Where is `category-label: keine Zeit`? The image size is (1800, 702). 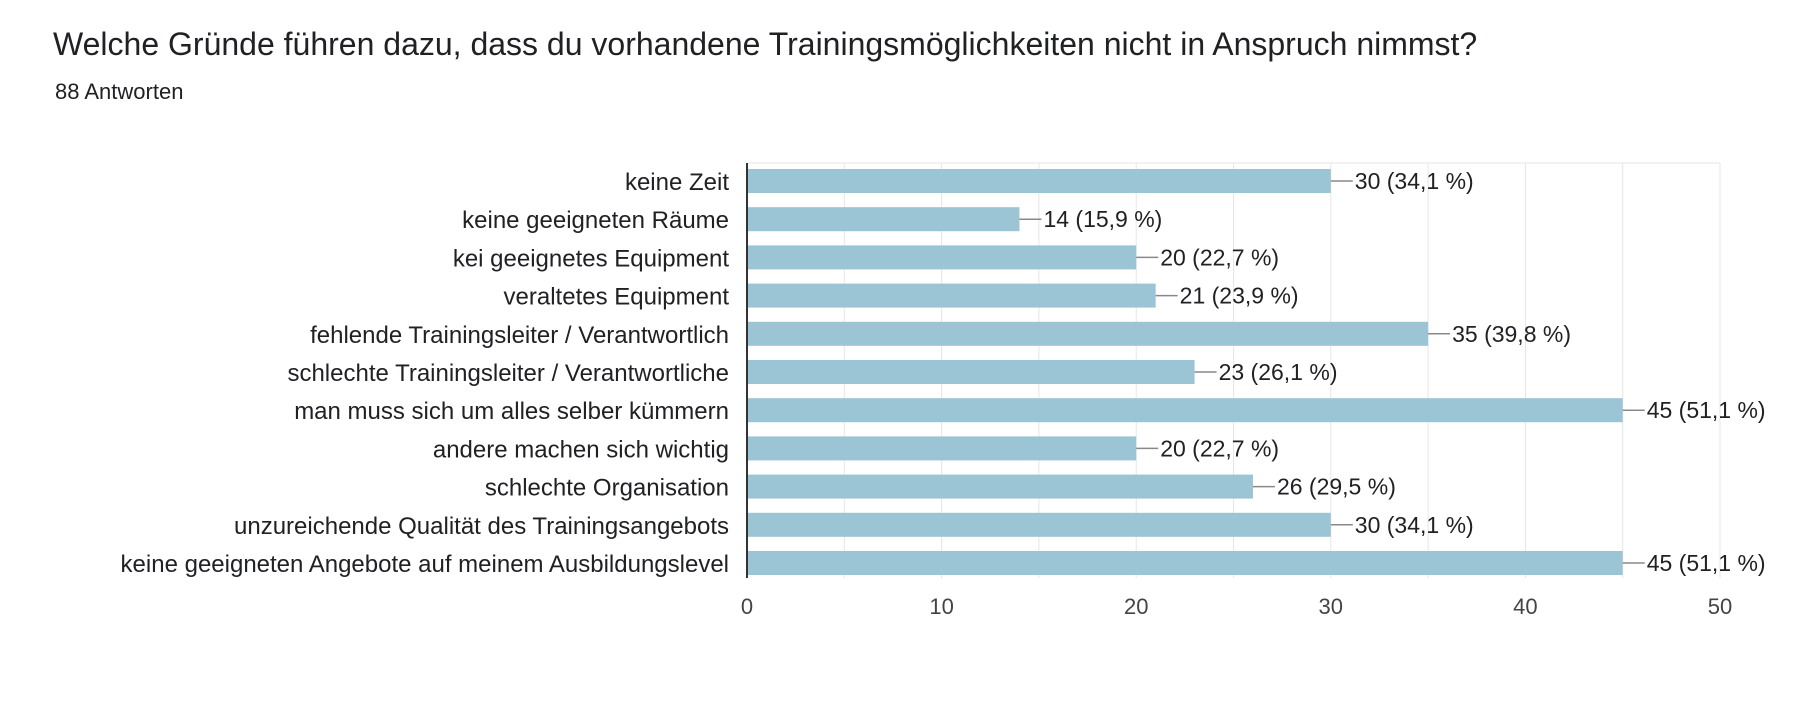 category-label: keine Zeit is located at coordinates (677, 182).